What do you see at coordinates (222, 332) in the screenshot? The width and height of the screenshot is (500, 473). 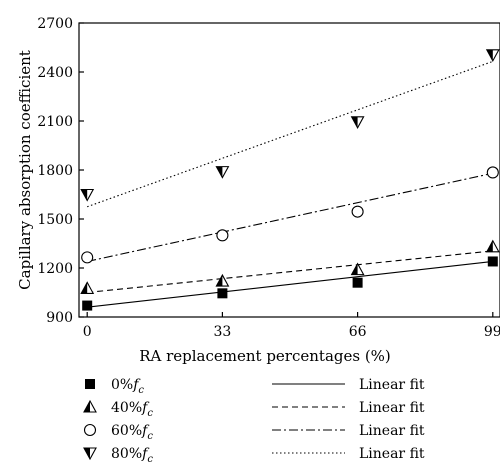 I see `x-tick-label: 33` at bounding box center [222, 332].